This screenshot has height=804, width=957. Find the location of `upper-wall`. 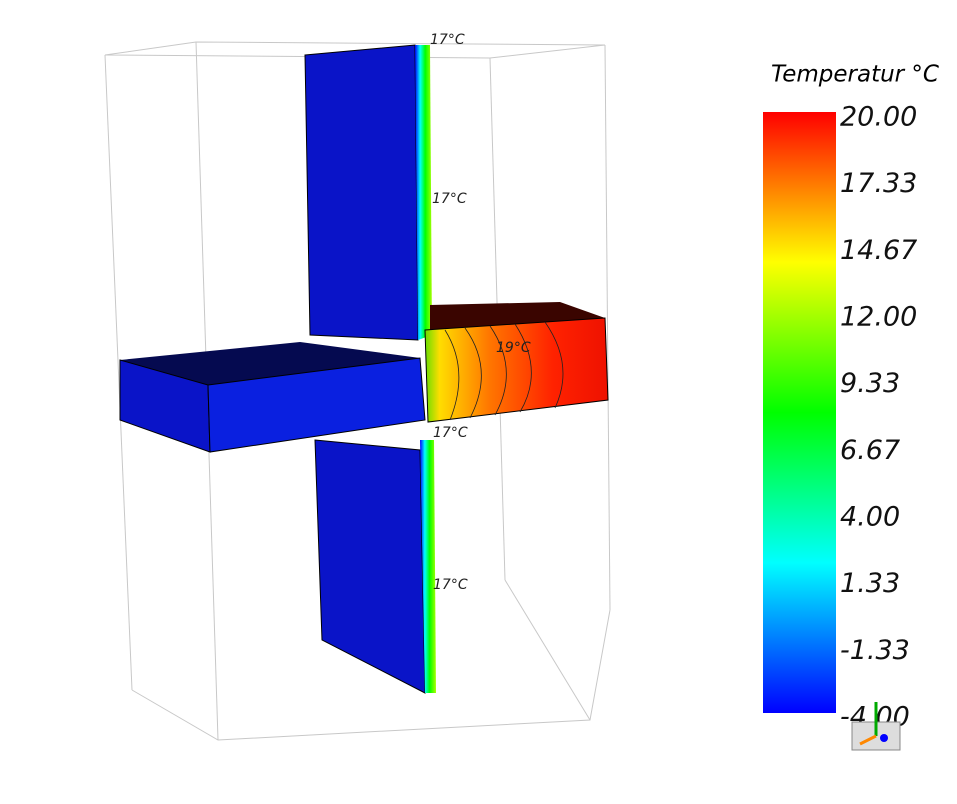

upper-wall is located at coordinates (361, 192).